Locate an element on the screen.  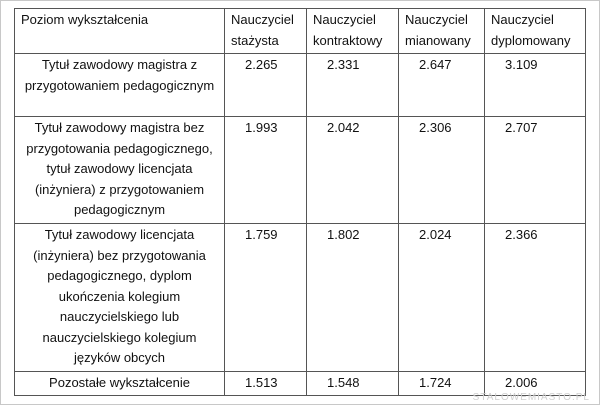
salary-cell: 2.366 is located at coordinates (535, 297).